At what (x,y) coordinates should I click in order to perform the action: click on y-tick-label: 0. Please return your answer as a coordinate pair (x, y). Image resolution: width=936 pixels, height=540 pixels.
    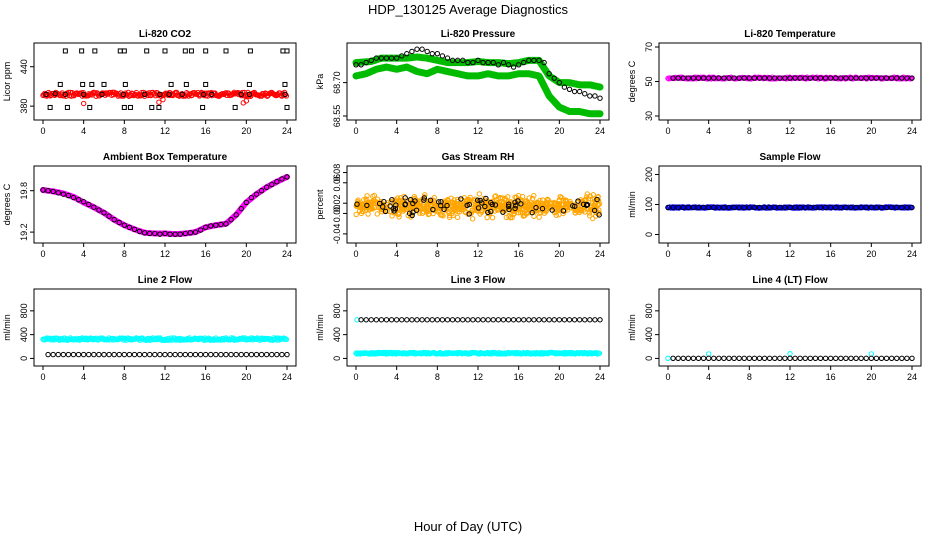
    Looking at the image, I should click on (24, 358).